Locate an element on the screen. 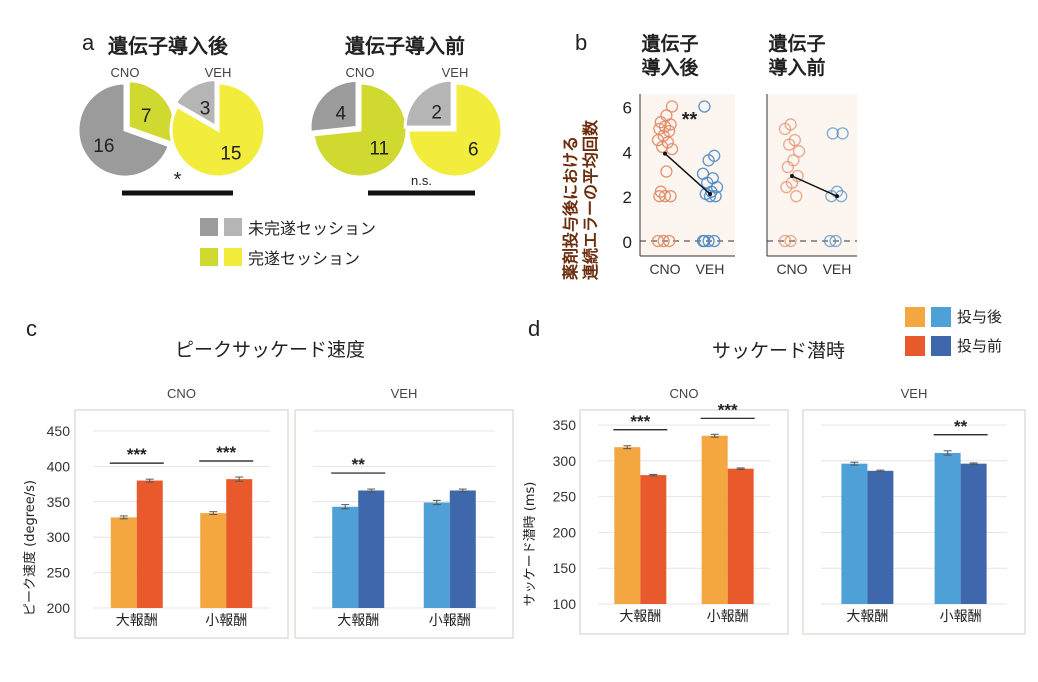  legend-swatch-before-veh is located at coordinates (941, 345).